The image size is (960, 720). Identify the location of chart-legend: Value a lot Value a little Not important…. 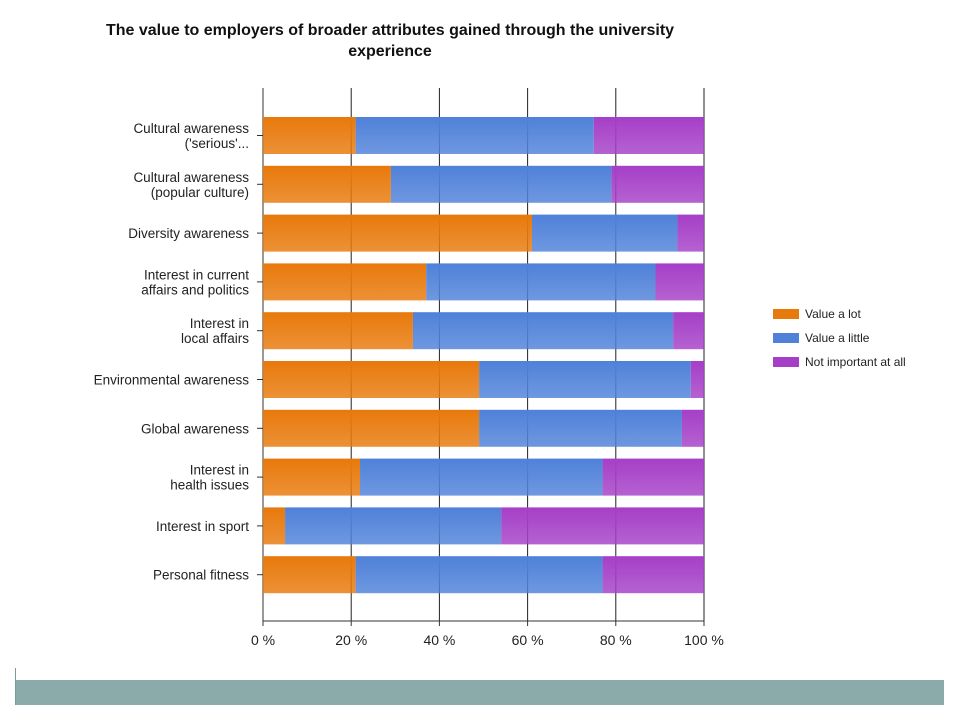
(839, 338).